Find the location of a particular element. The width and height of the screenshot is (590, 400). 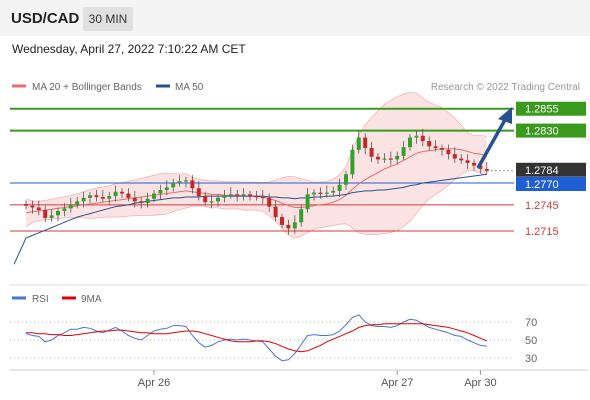

rsi-lines is located at coordinates (256, 338).